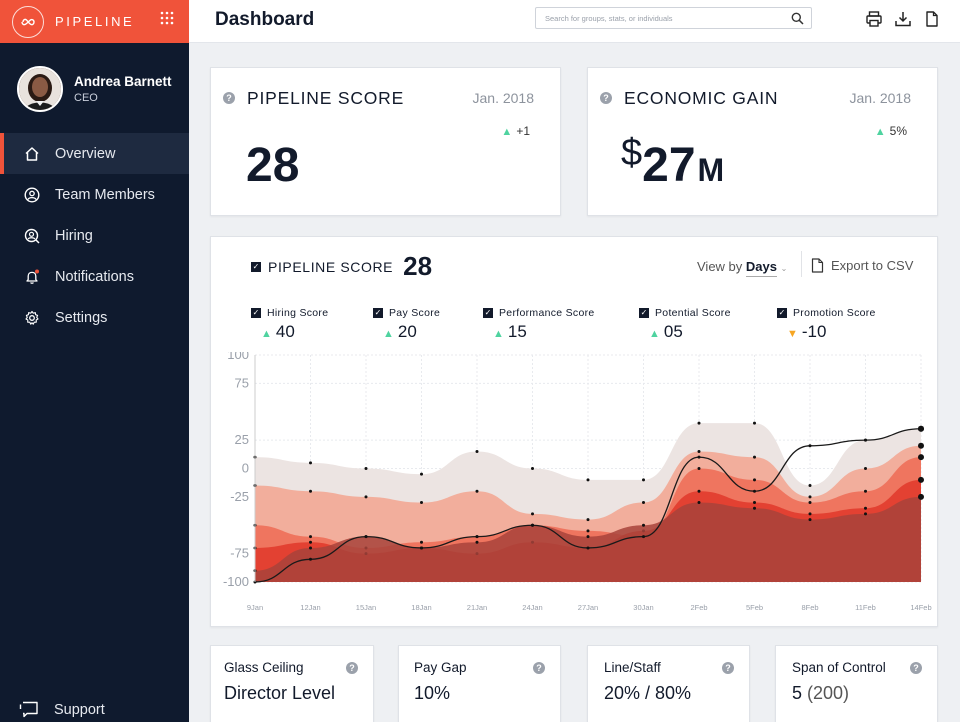 This screenshot has height=722, width=960. I want to click on gear-icon, so click(32, 318).